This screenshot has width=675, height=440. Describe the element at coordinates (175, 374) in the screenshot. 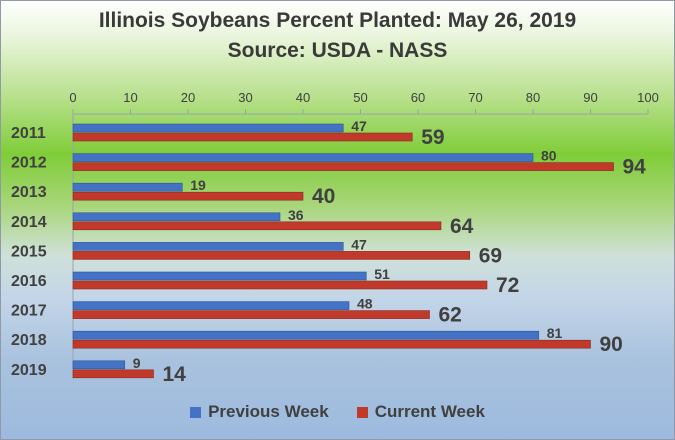

I see `data-label-current-week: 14` at that location.